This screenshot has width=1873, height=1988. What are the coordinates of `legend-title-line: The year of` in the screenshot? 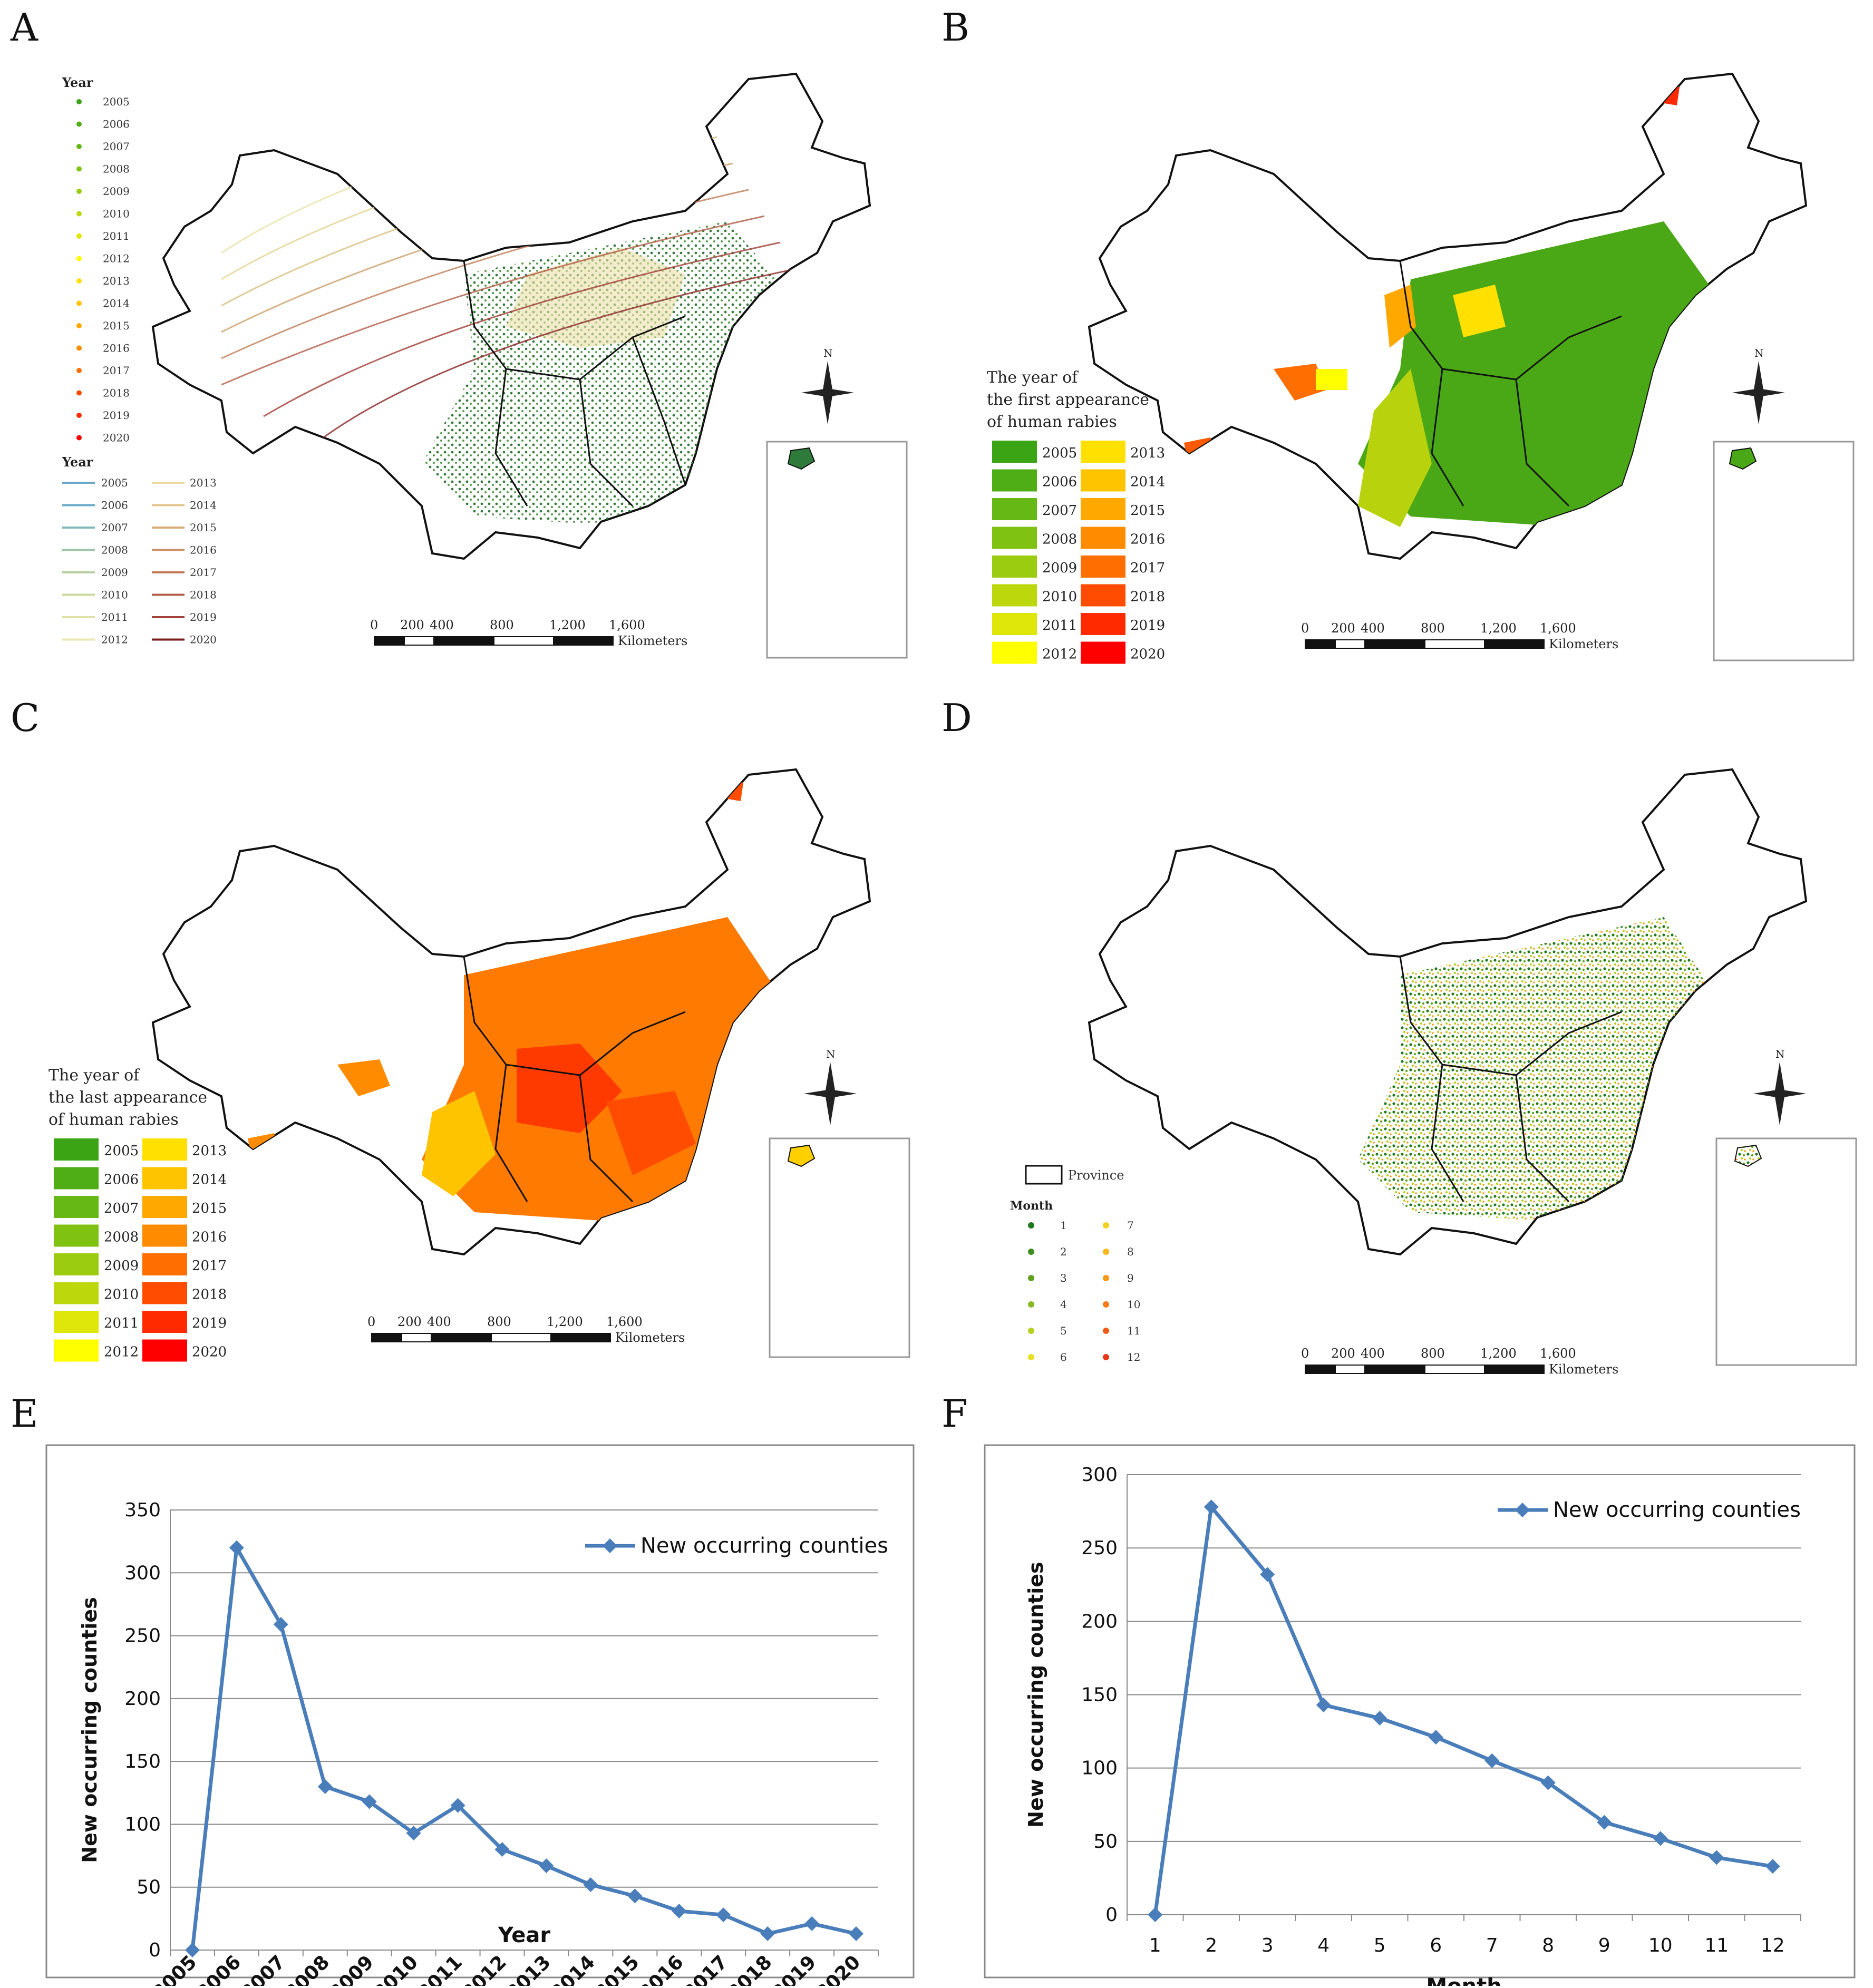 It's located at (94, 1075).